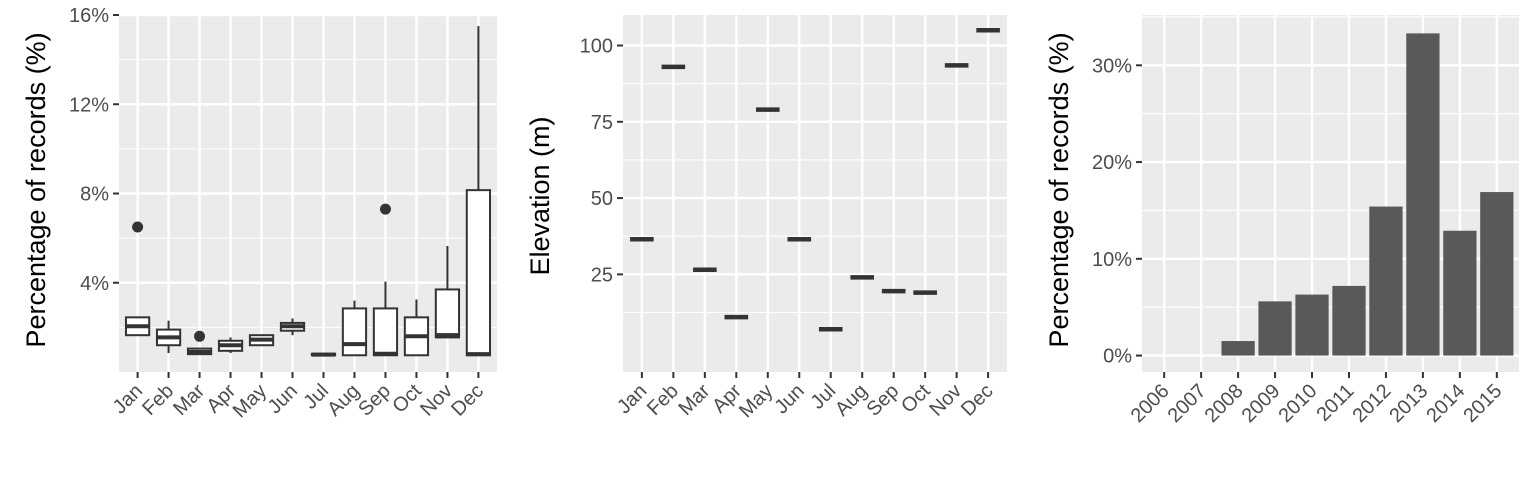 The image size is (1536, 480). I want to click on y-tick-label: 75, so click(602, 123).